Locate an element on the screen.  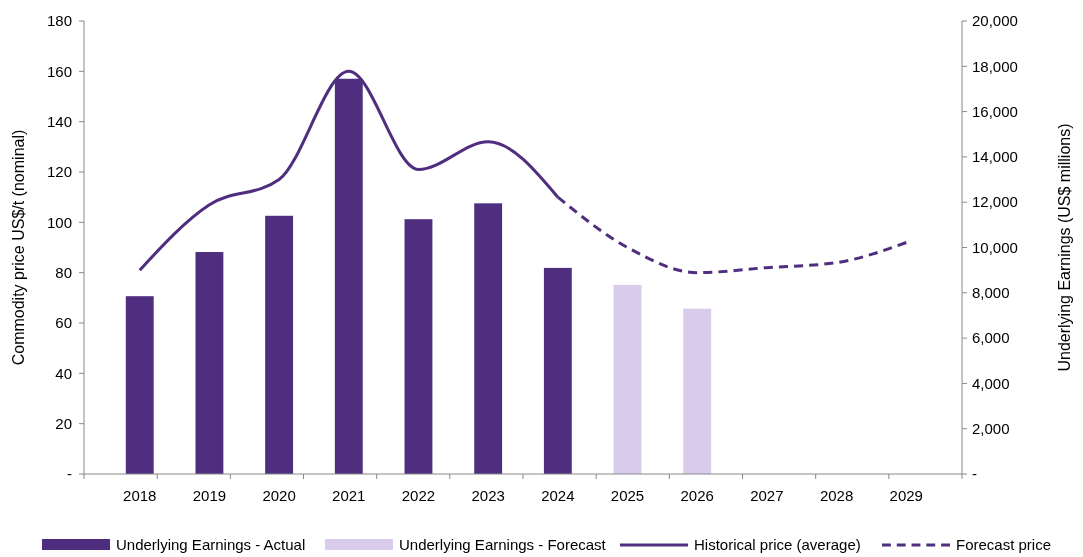
x-tick-label: 2019 is located at coordinates (209, 495).